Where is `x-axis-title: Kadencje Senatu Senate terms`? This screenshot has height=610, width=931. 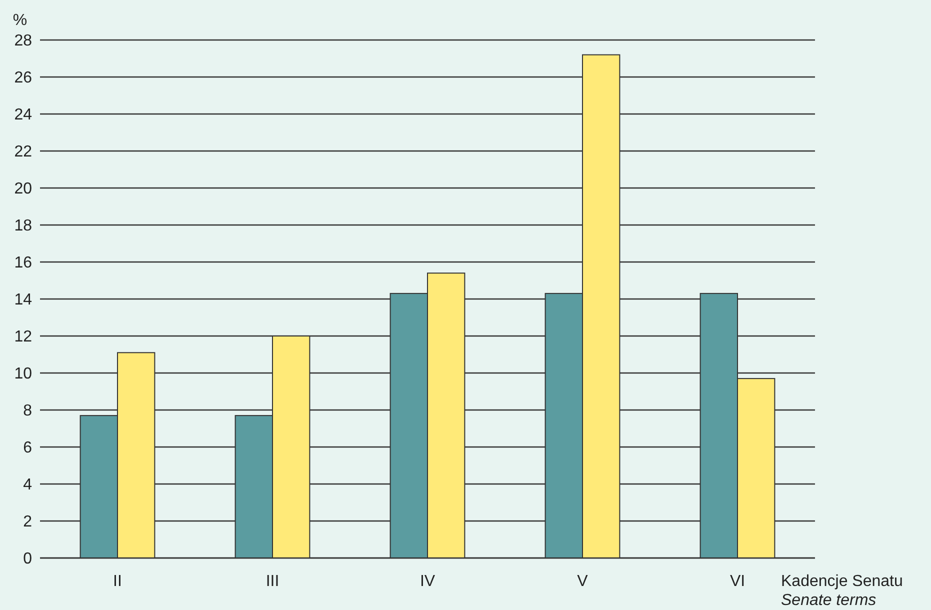 x-axis-title: Kadencje Senatu Senate terms is located at coordinates (842, 591).